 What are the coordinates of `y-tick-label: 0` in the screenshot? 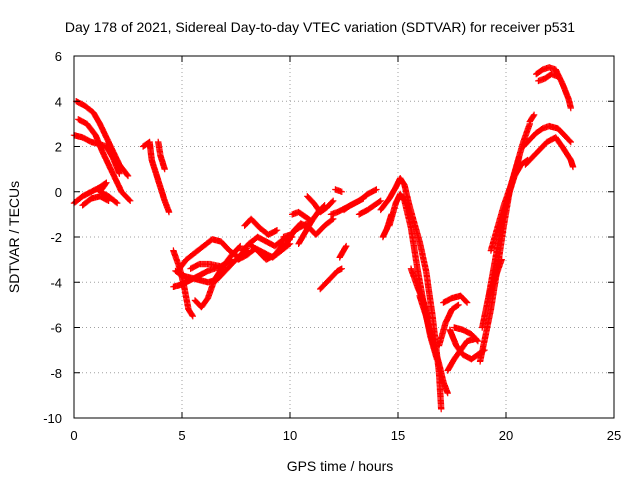 It's located at (58, 192).